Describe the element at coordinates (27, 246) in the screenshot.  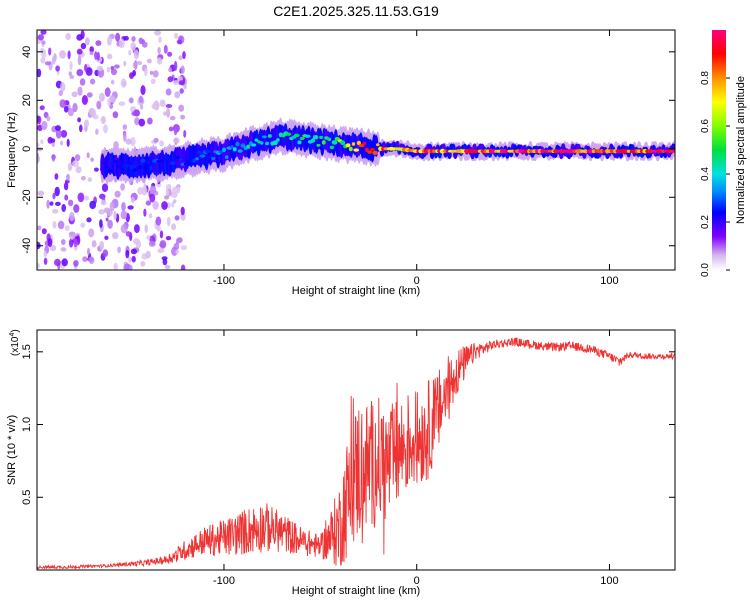
I see `y-tick-label: -40` at that location.